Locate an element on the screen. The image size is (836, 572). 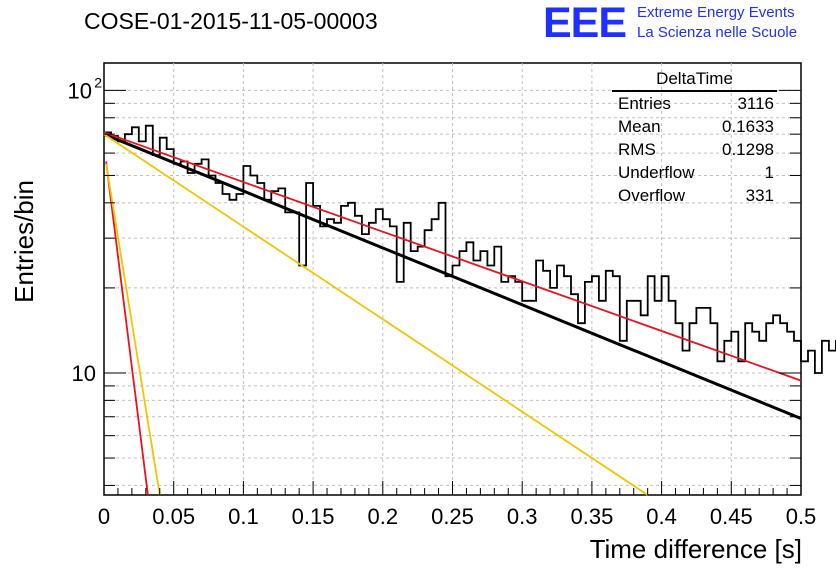
stats-value: 0.1298 is located at coordinates (748, 149).